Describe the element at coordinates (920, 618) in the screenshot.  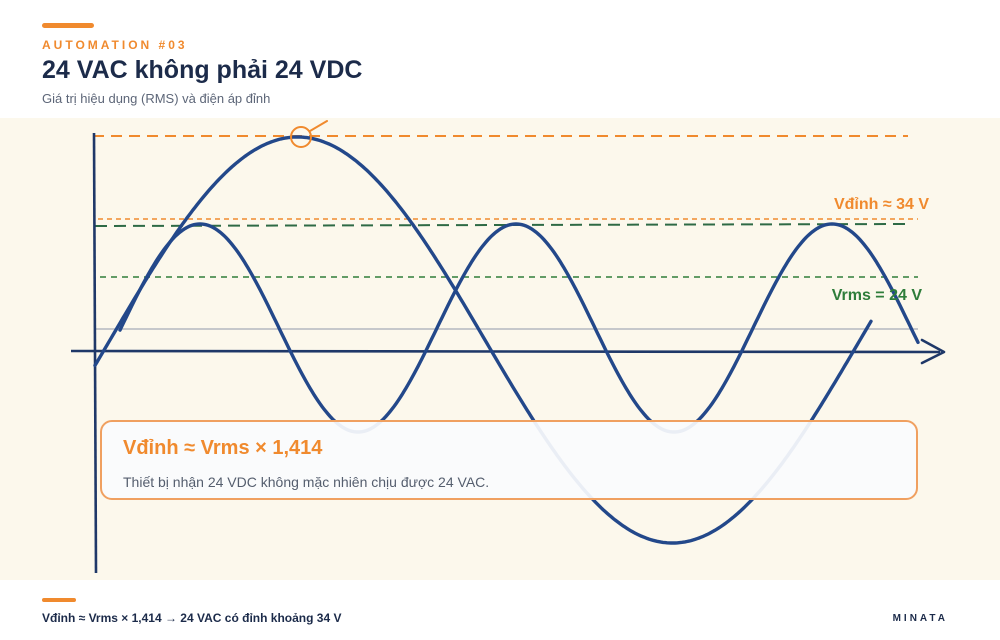
I see `brand-logo-text: MINATA` at that location.